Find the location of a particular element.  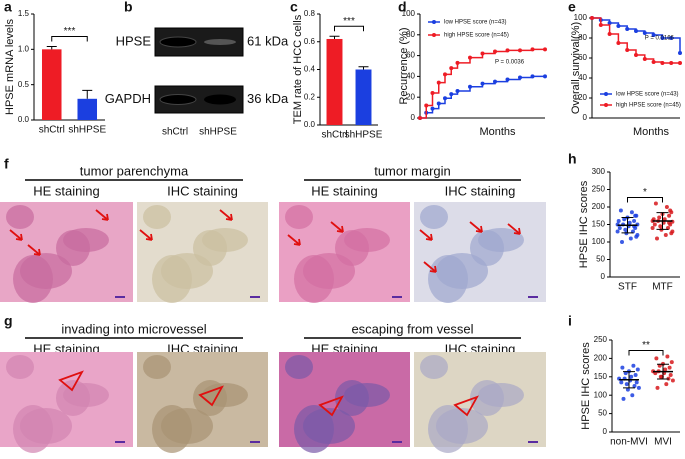

significance-bracket is located at coordinates (69, 39).